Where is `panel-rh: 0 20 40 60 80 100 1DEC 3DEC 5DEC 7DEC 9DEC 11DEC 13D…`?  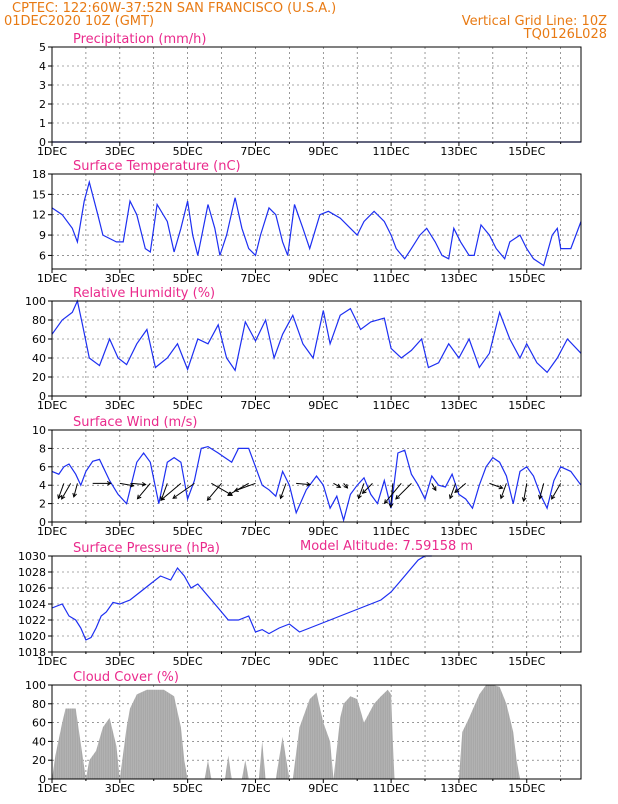
panel-rh: 0 20 40 60 80 100 1DEC 3DEC 5DEC 7DEC 9DEC 11DEC 13D… is located at coordinates (303, 349).